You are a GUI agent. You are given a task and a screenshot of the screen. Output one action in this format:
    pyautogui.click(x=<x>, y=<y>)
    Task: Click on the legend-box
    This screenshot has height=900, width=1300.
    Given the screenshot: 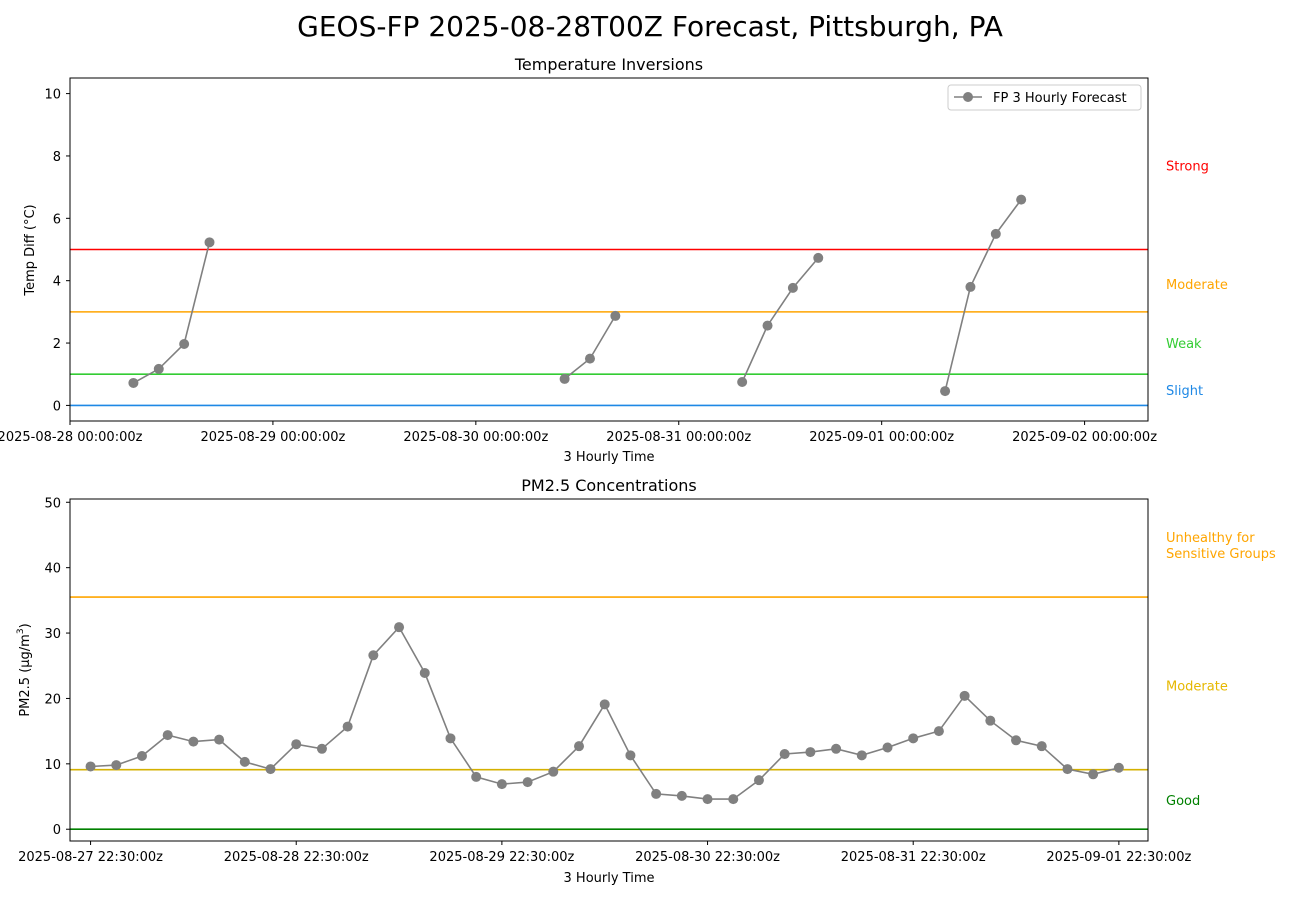 What is the action you would take?
    pyautogui.click(x=1044, y=97)
    